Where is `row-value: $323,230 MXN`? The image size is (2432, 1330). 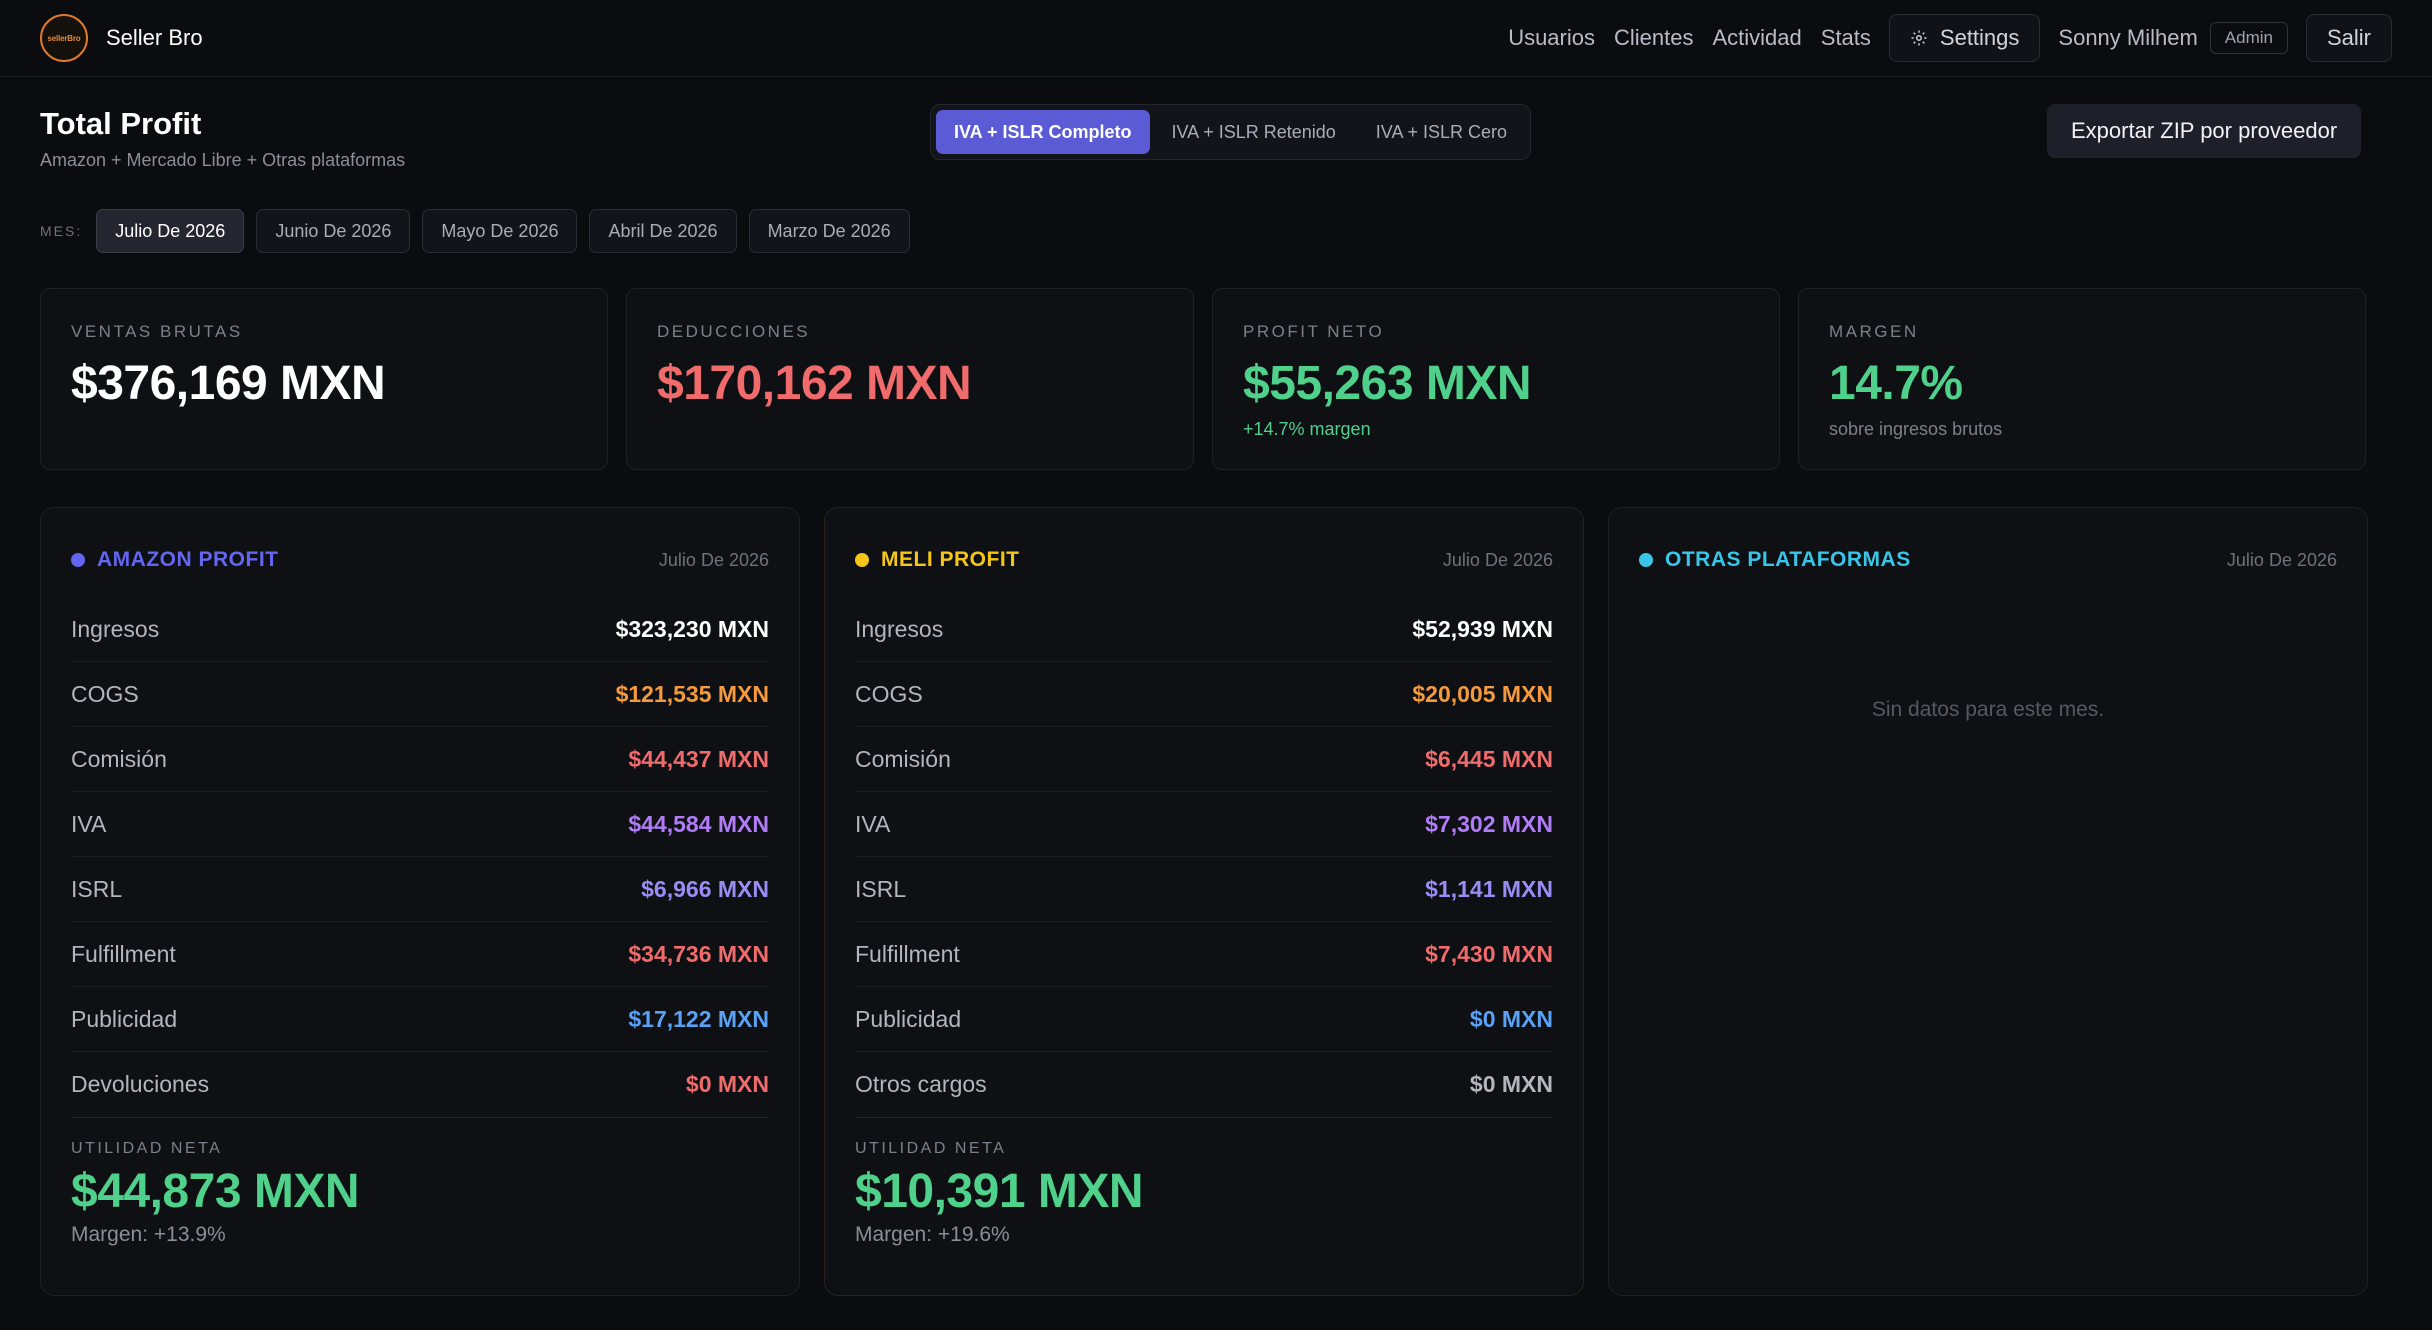
row-value: $323,230 MXN is located at coordinates (692, 628).